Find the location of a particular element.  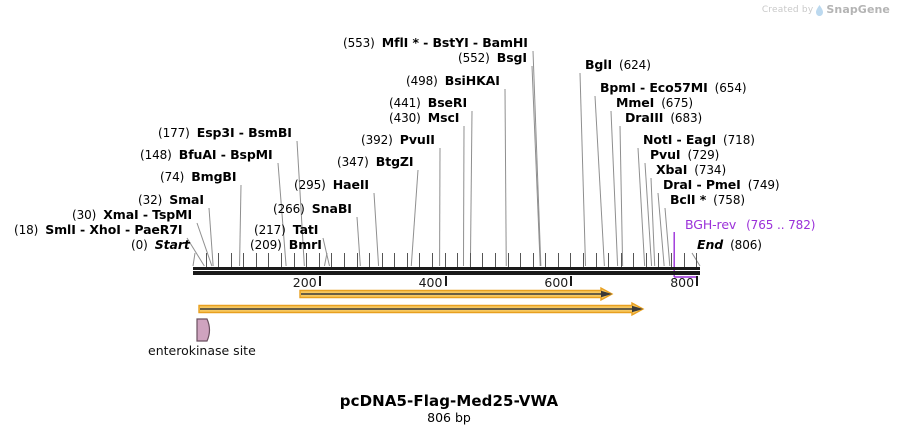

plasmid-length: 806 bp is located at coordinates (449, 417).